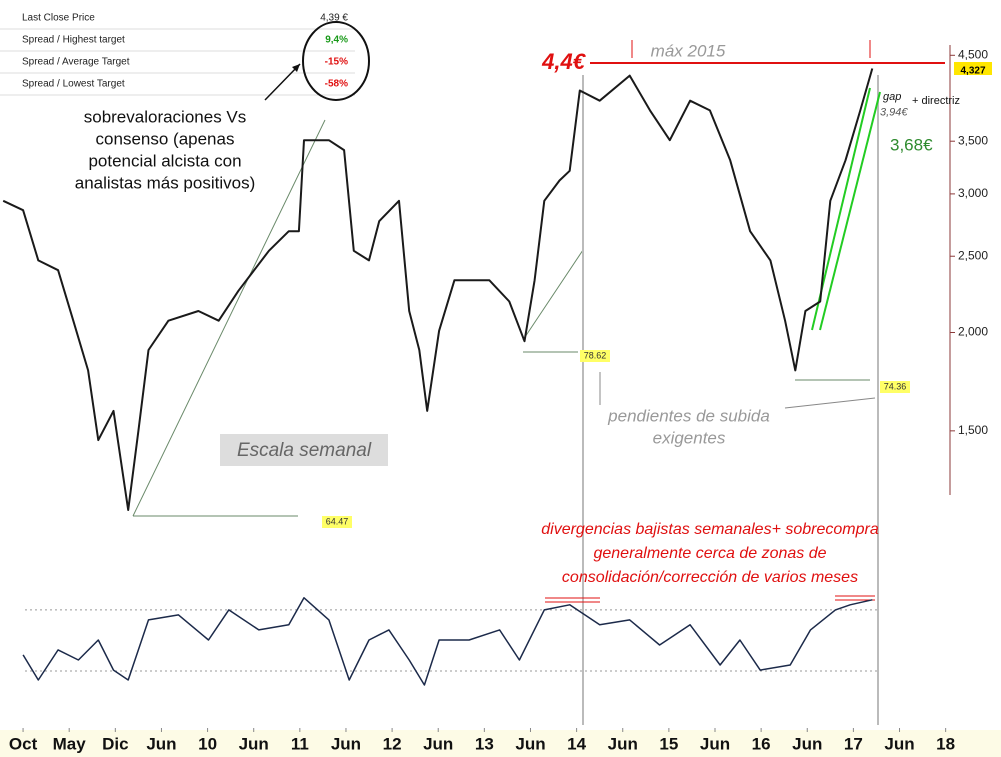 This screenshot has height=757, width=1001. What do you see at coordinates (853, 743) in the screenshot?
I see `x-tick-label: 17` at bounding box center [853, 743].